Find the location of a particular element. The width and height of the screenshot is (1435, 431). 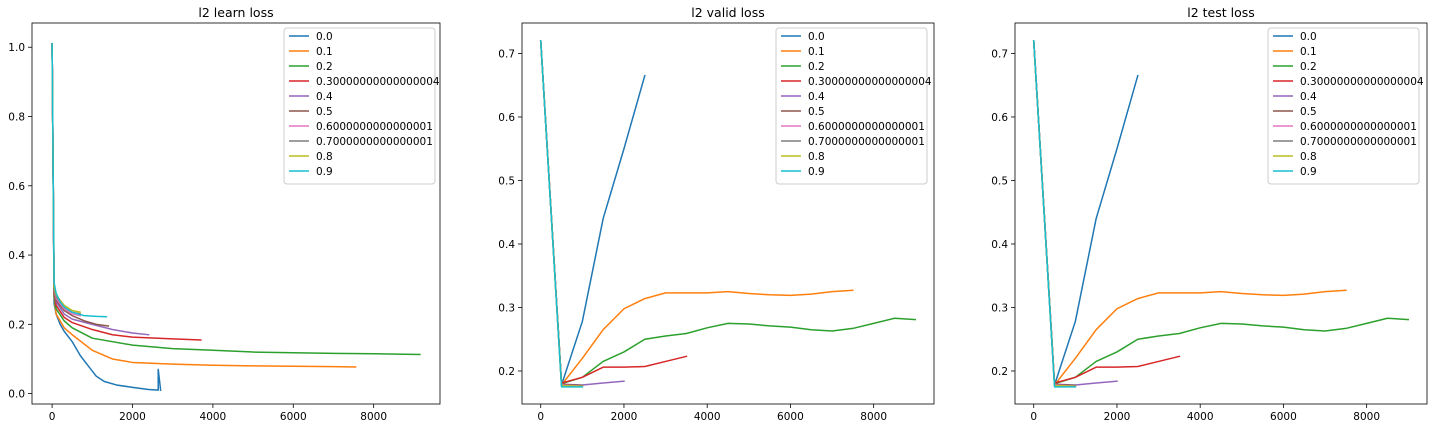

y-tick-label: 1.0 is located at coordinates (16, 48).